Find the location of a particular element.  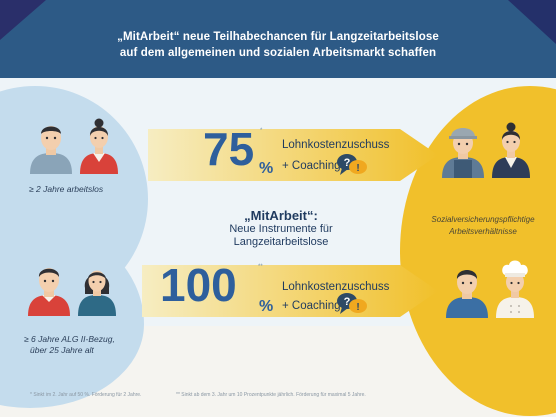

bottom-left-caption-line-1: ≥ 6 Jahre ALG II-Bezug, is located at coordinates (69, 339).